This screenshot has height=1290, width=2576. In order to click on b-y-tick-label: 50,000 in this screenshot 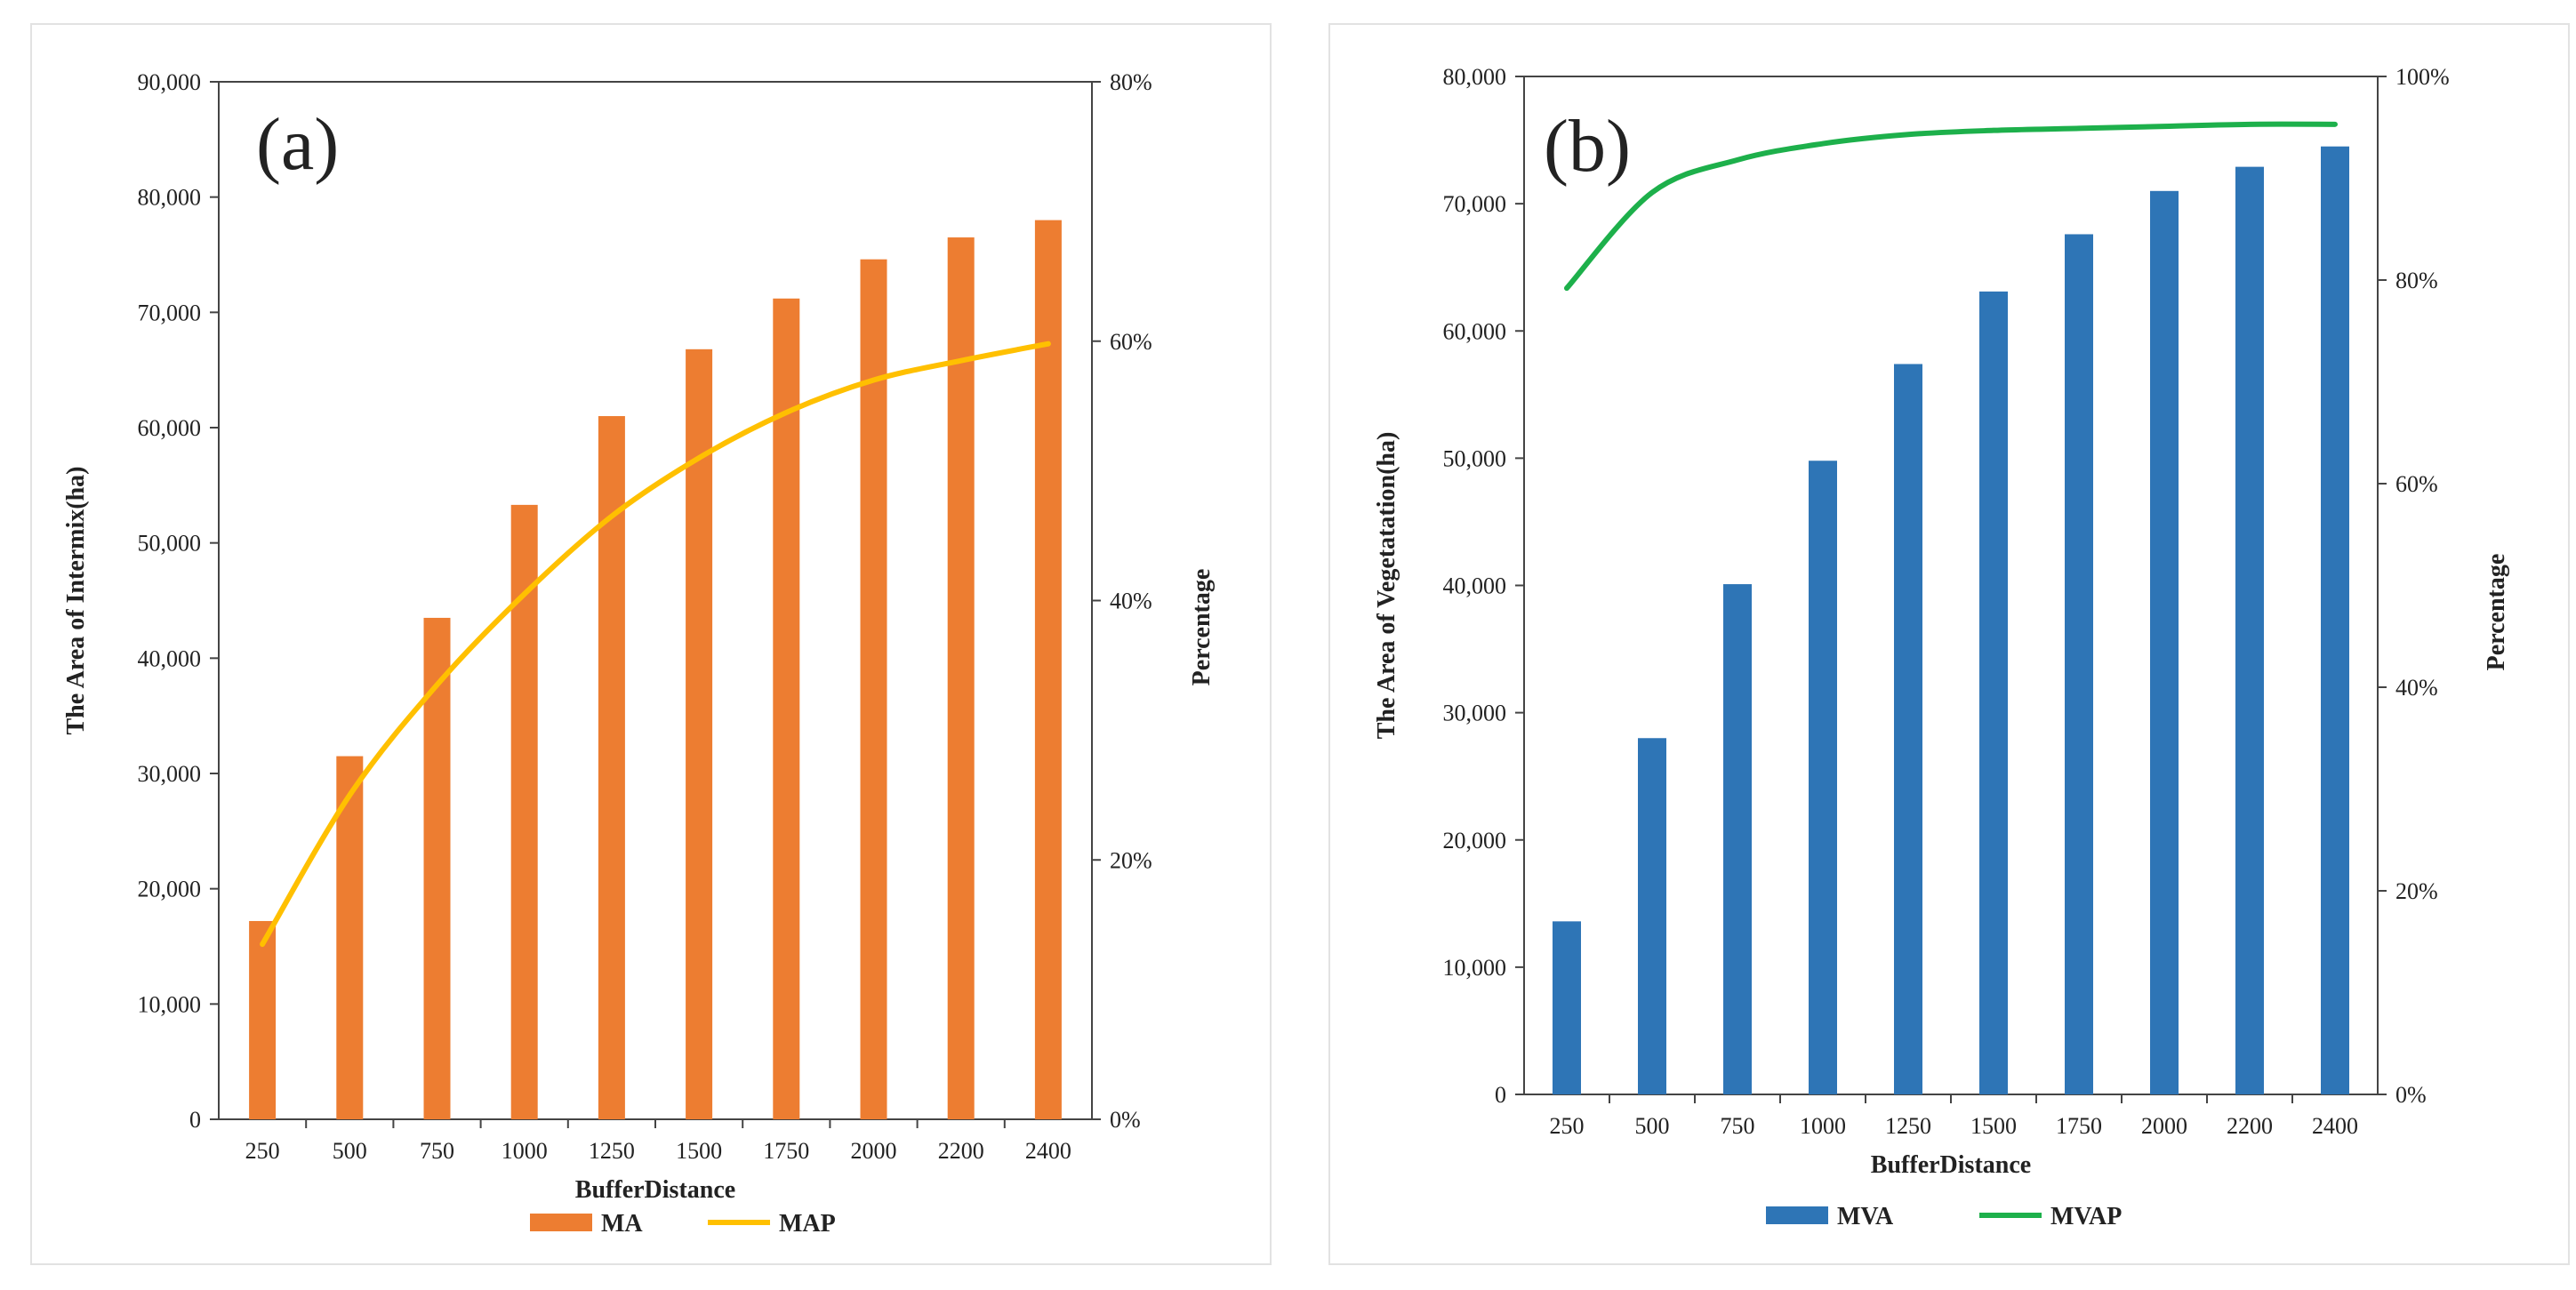, I will do `click(1475, 458)`.